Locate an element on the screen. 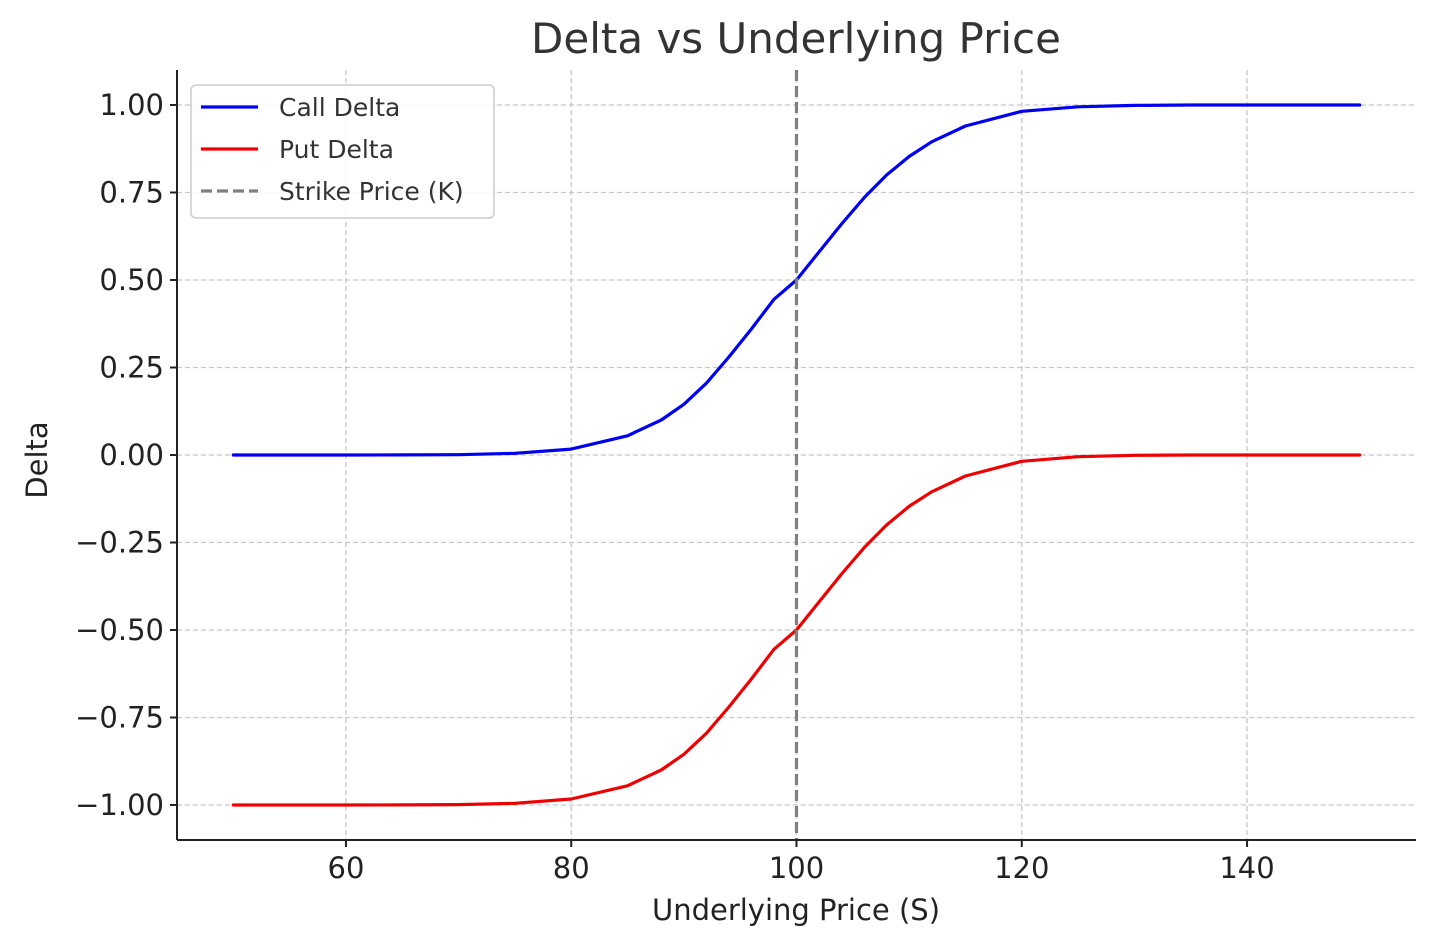 Image resolution: width=1436 pixels, height=947 pixels. legend: Call Delta Put Delta Strike Price (K) is located at coordinates (342, 151).